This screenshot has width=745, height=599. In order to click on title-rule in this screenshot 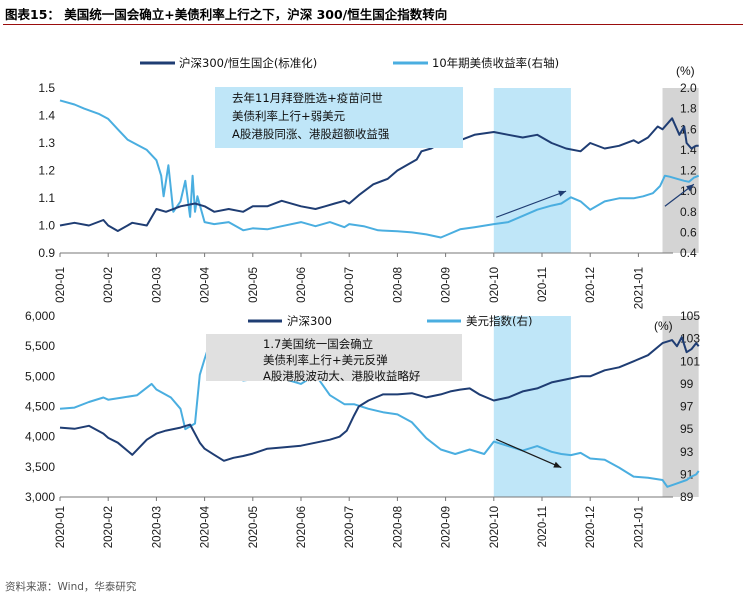, I will do `click(373, 24)`.